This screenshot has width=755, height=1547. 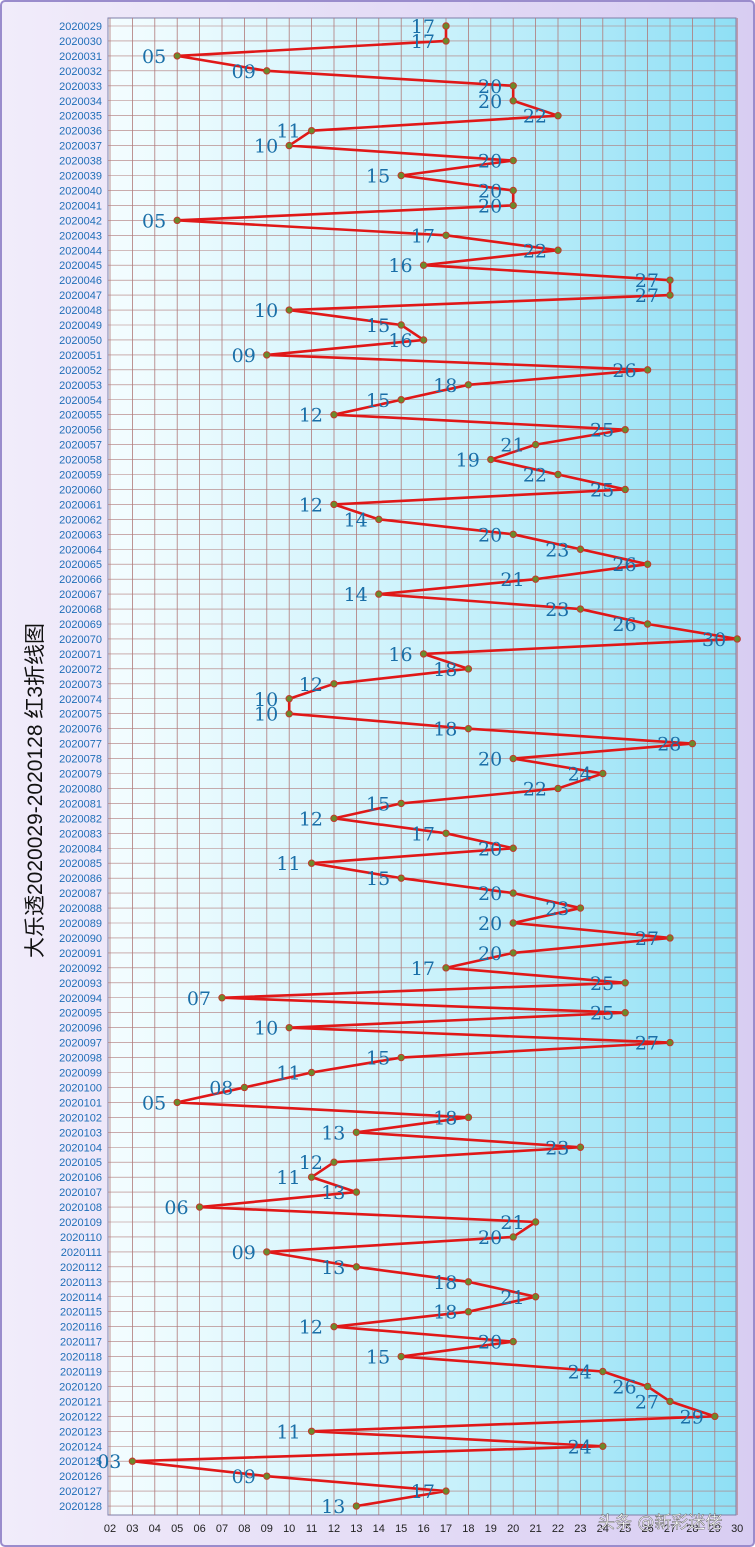 What do you see at coordinates (624, 565) in the screenshot?
I see `data-label: 26` at bounding box center [624, 565].